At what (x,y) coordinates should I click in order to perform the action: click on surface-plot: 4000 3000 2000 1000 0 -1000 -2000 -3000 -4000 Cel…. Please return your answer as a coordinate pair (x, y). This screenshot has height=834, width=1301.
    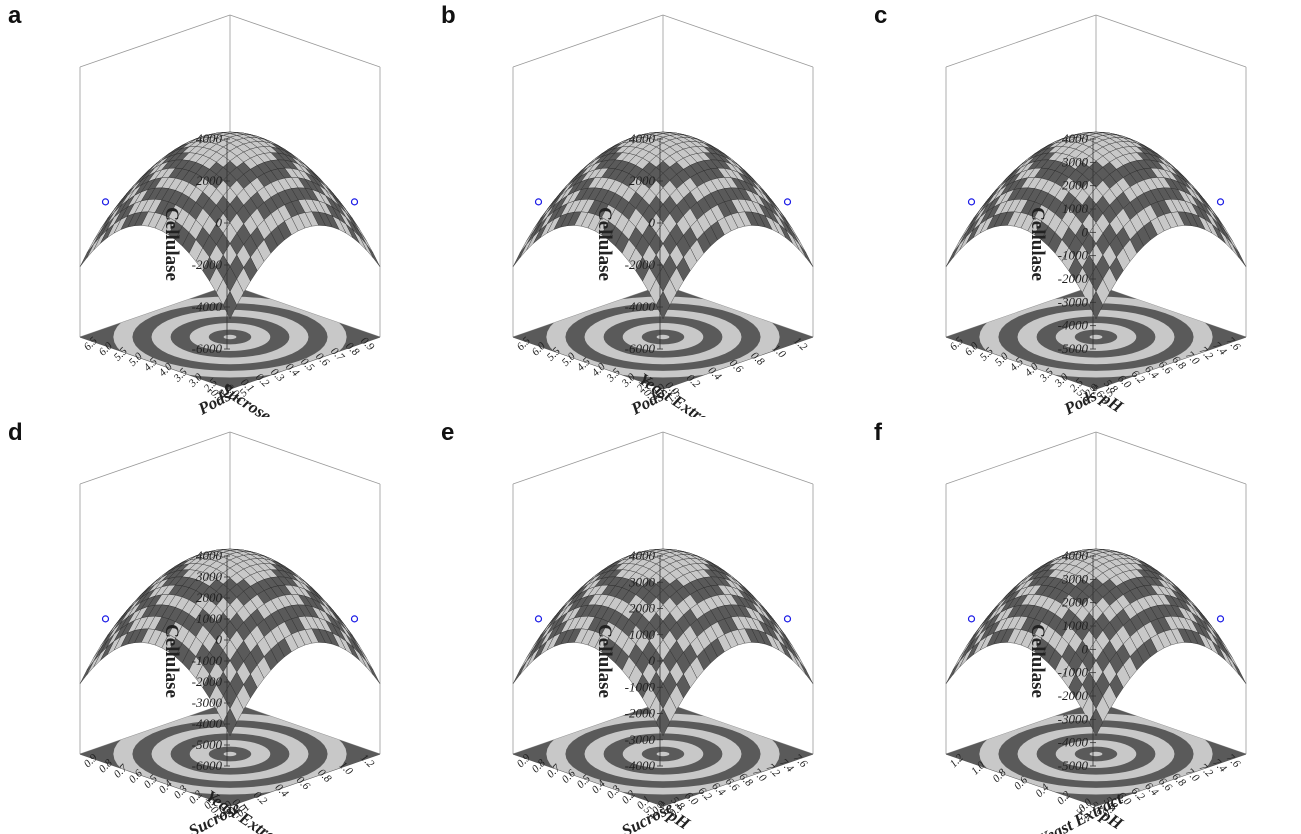
    Looking at the image, I should click on (663, 632).